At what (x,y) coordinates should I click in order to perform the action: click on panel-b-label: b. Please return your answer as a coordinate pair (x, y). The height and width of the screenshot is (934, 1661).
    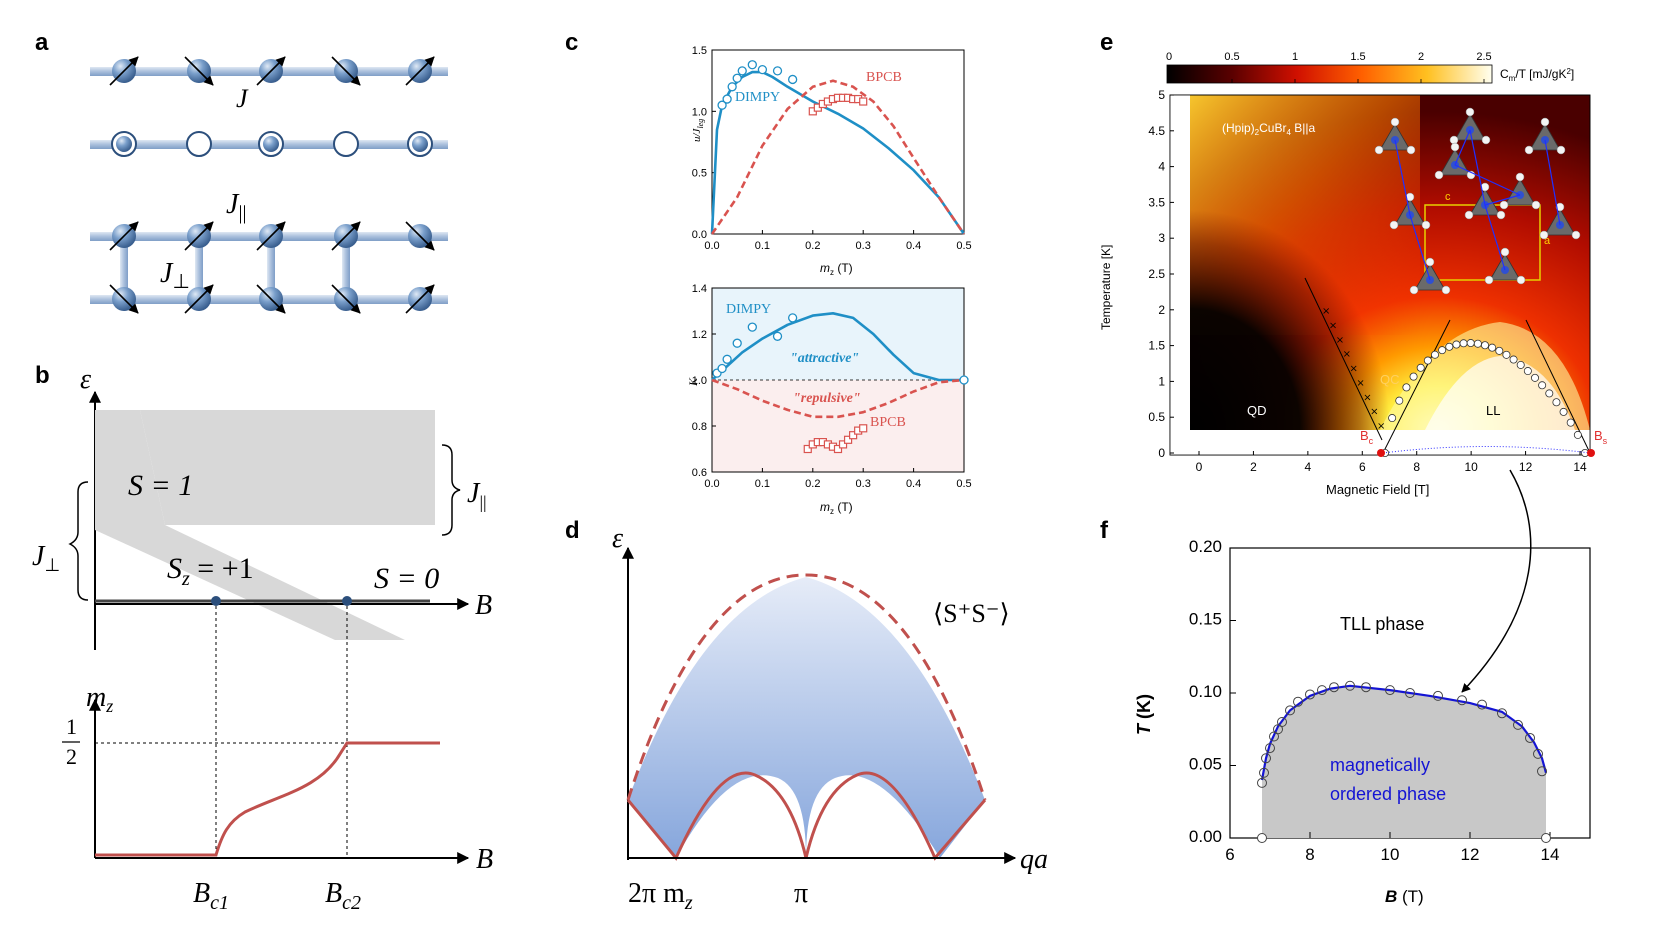
    Looking at the image, I should click on (42, 375).